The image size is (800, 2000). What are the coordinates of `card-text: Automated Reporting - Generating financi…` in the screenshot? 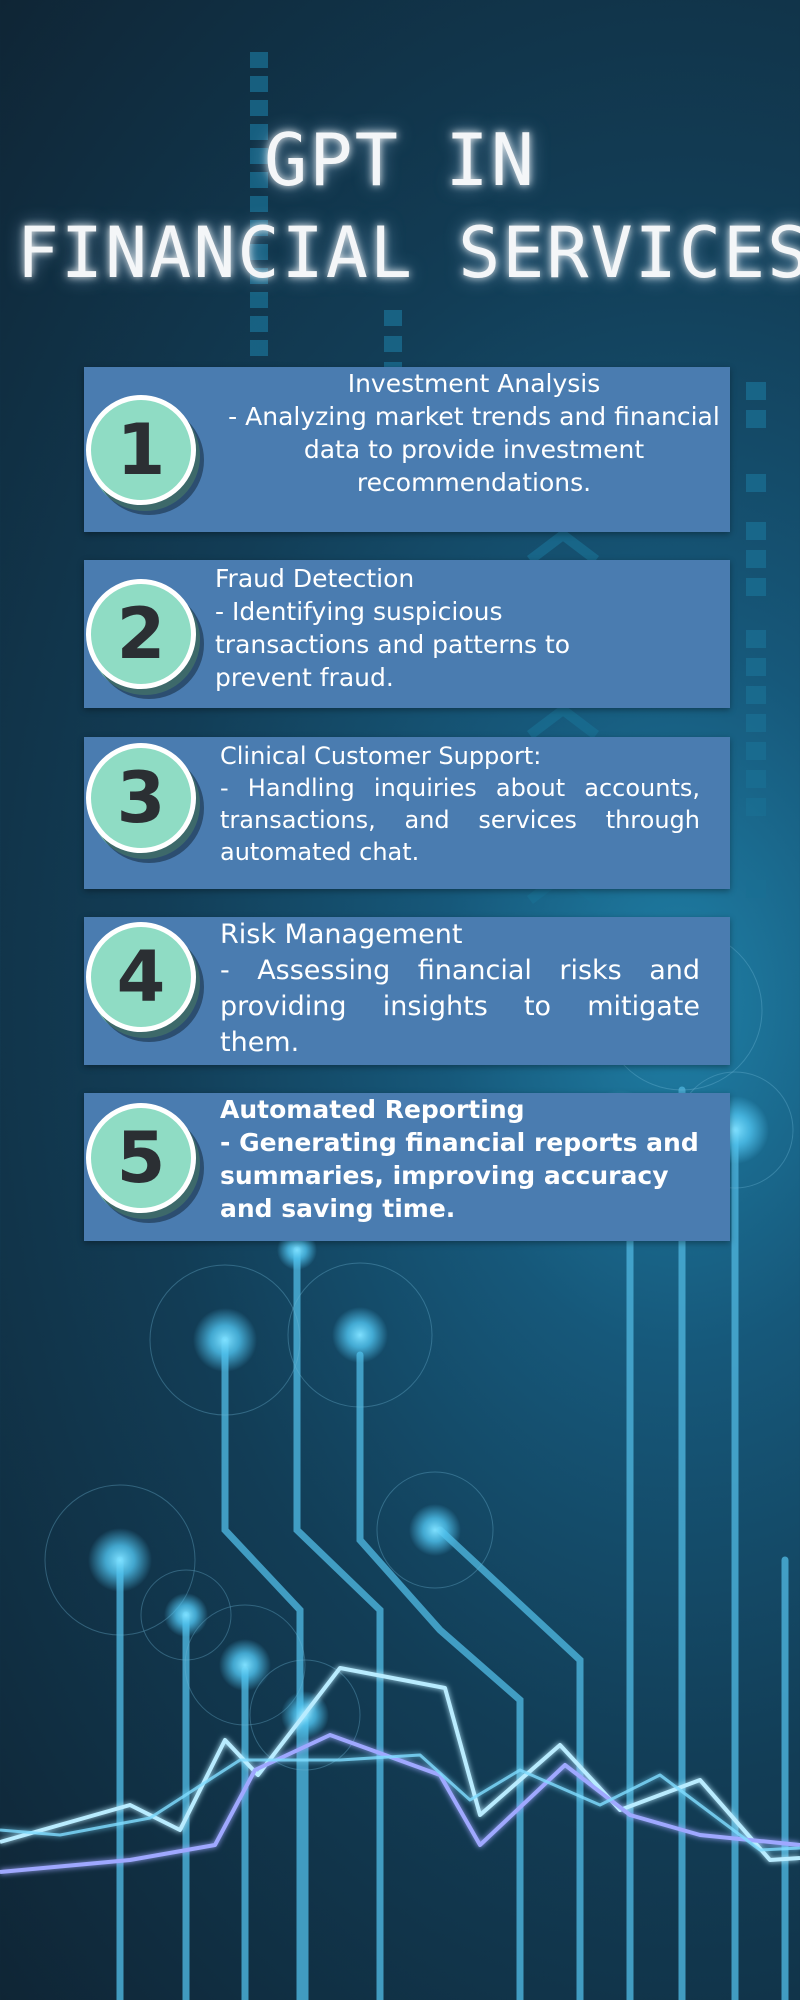 It's located at (460, 1159).